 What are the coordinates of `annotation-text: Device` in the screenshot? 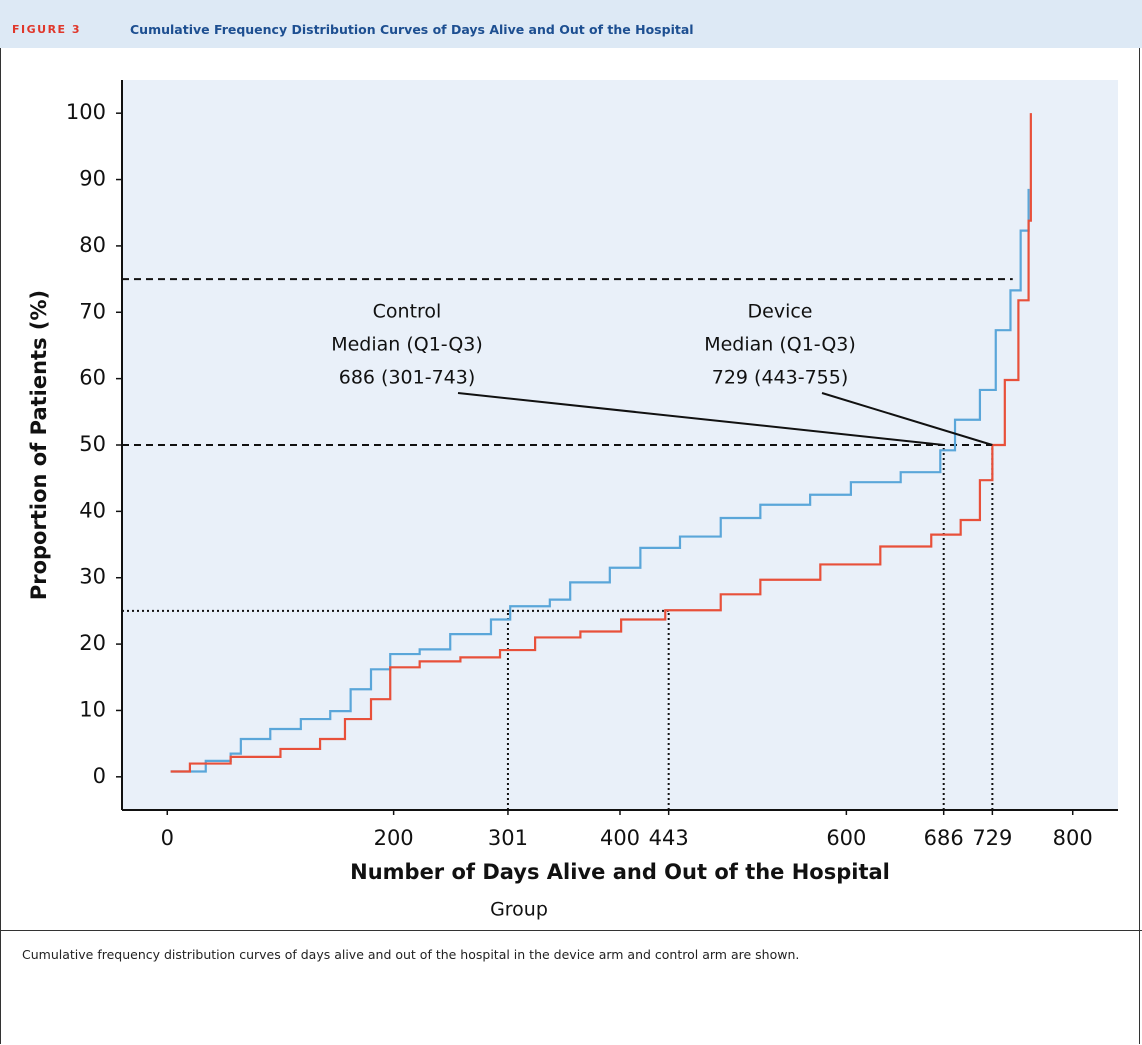 It's located at (780, 312).